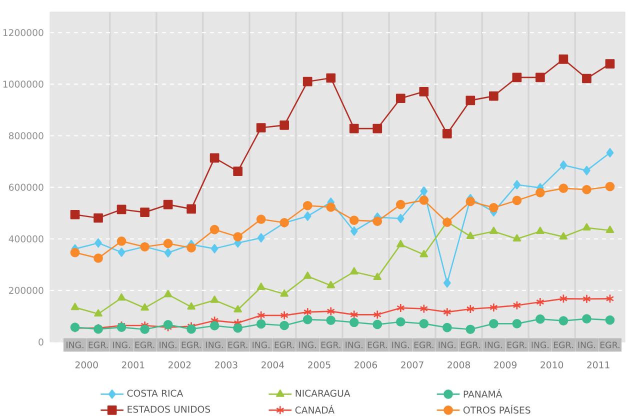 The width and height of the screenshot is (636, 417). Describe the element at coordinates (323, 393) in the screenshot. I see `legend-label: NICARAGUA` at that location.